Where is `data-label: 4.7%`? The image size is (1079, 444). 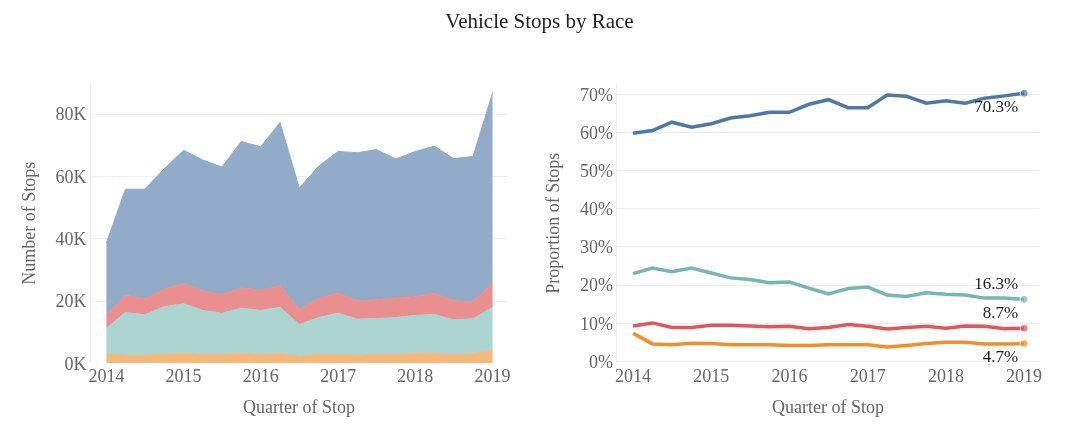
data-label: 4.7% is located at coordinates (1000, 357).